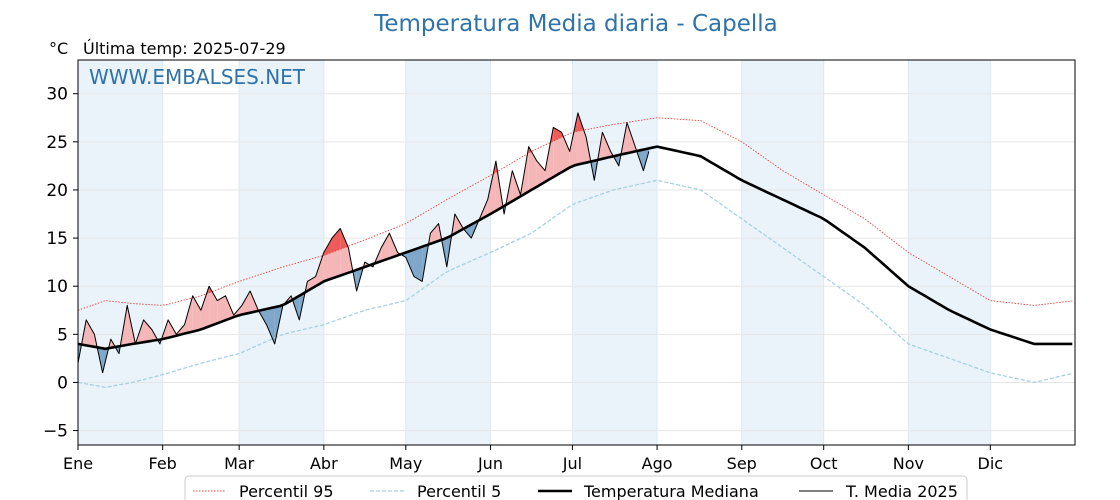  I want to click on y-tick-label: 20, so click(57, 191).